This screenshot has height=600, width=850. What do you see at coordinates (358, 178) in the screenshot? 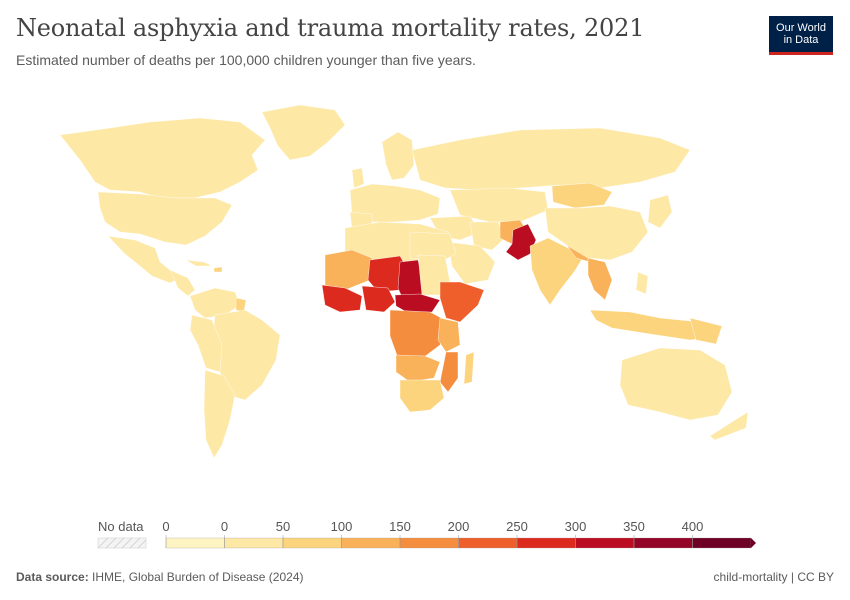
I see `region-uk` at bounding box center [358, 178].